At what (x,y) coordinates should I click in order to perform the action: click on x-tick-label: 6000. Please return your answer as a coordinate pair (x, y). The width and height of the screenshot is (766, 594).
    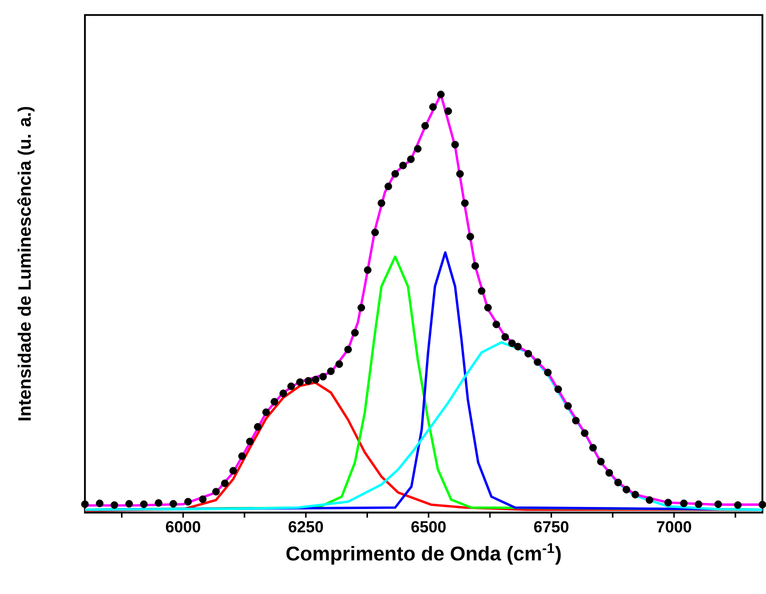
    Looking at the image, I should click on (183, 527).